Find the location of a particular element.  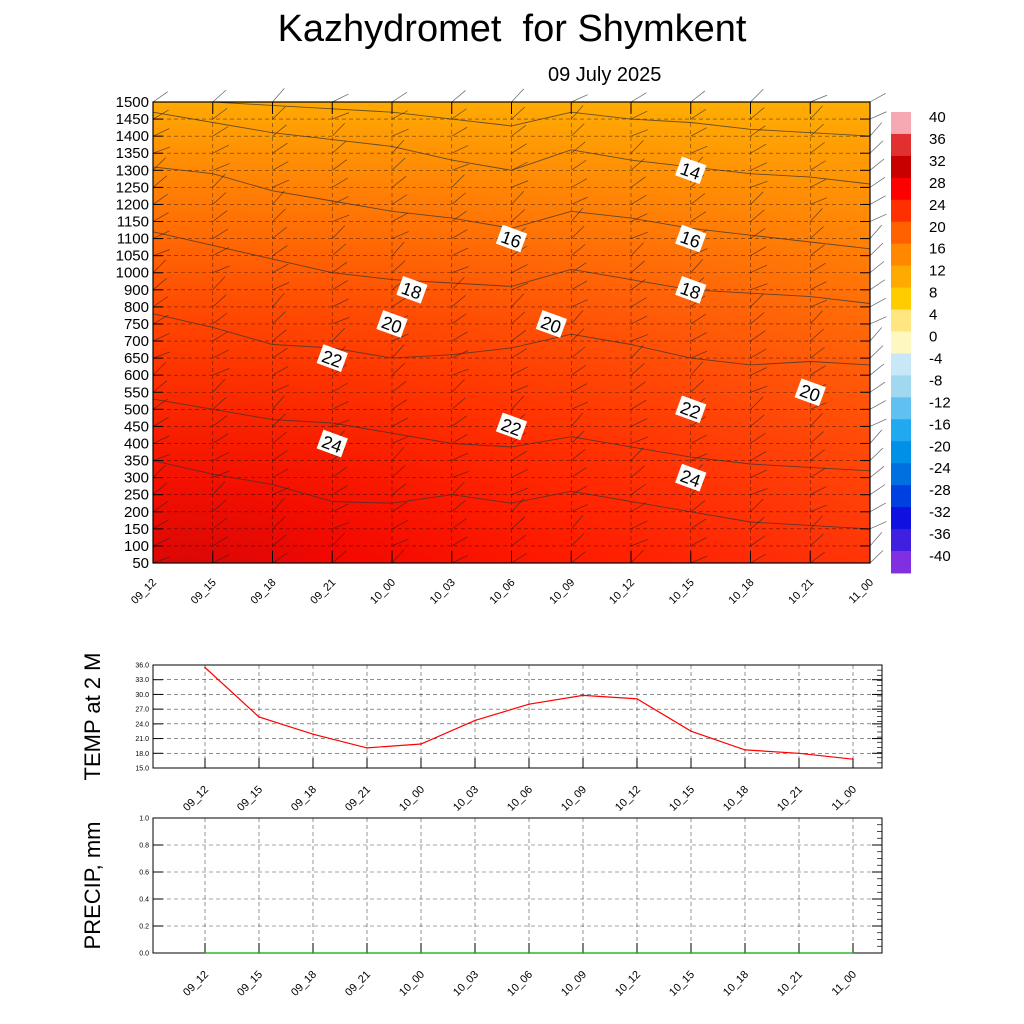

colorbar-tick-label: 36 is located at coordinates (937, 139).